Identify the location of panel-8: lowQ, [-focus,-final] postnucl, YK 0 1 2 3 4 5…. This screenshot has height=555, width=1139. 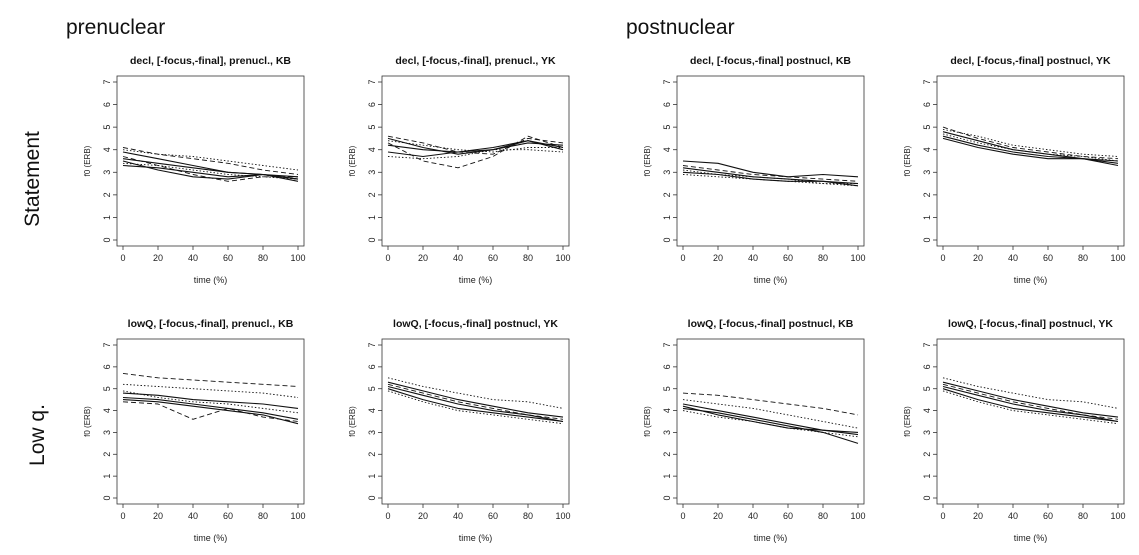
(1014, 430).